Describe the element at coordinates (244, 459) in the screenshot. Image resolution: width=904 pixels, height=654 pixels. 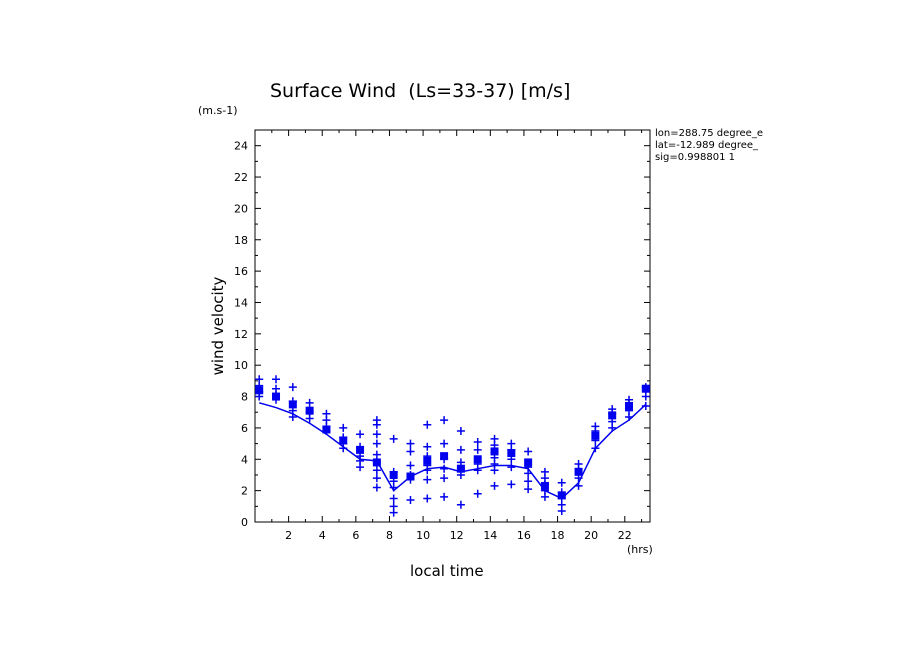
I see `y-tick-label: 4` at that location.